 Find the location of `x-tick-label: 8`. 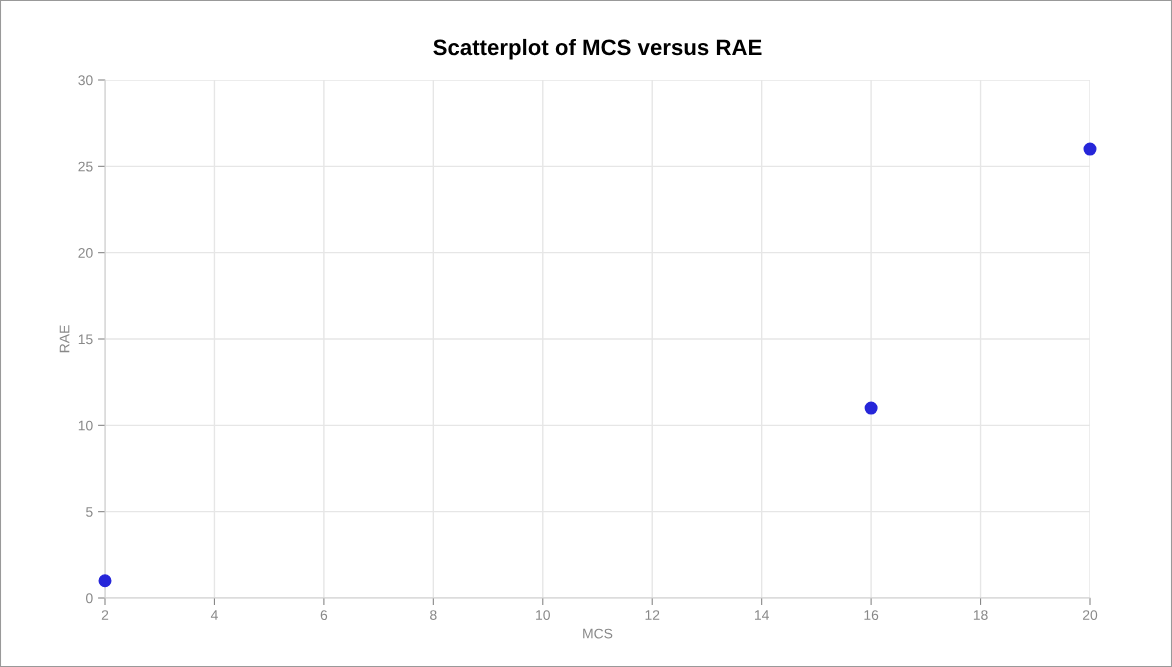

x-tick-label: 8 is located at coordinates (433, 615).